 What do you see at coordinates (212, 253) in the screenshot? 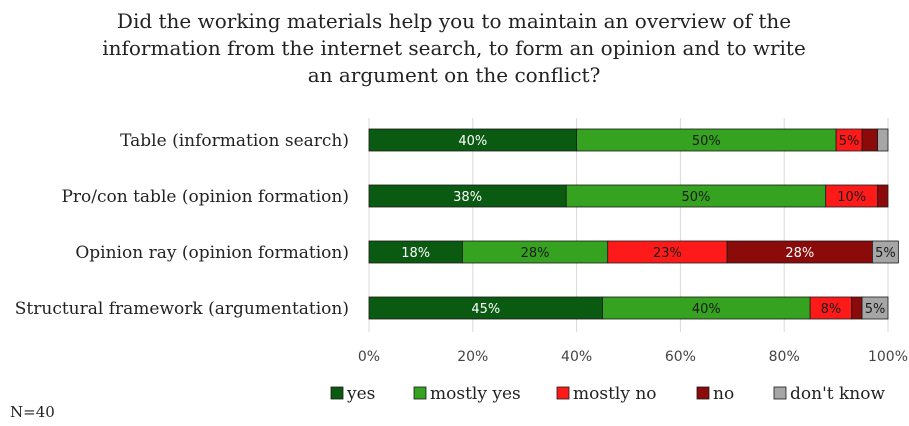
I see `category-label: Opinion ray (opinion formation)` at bounding box center [212, 253].